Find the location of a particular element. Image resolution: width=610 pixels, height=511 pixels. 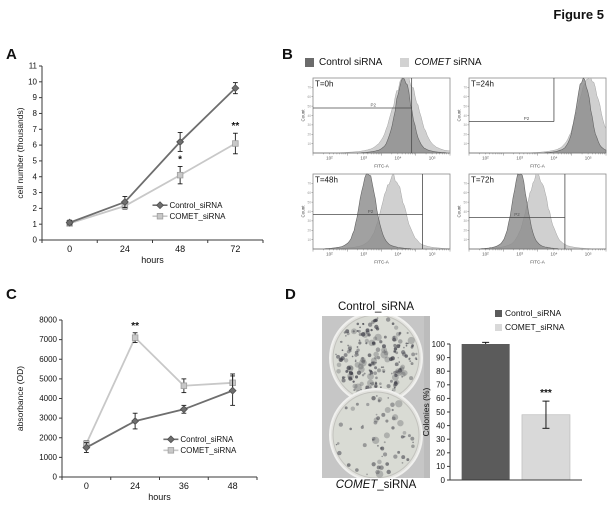

legend-swatch-comet-light is located at coordinates (498, 327).